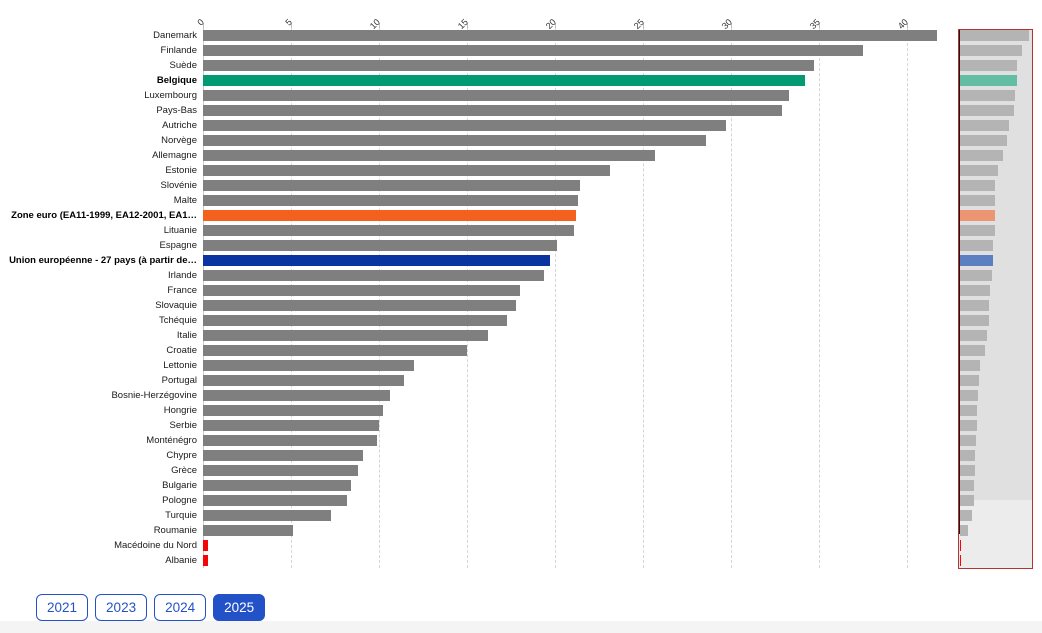  Describe the element at coordinates (182, 290) in the screenshot. I see `label-france: France` at that location.